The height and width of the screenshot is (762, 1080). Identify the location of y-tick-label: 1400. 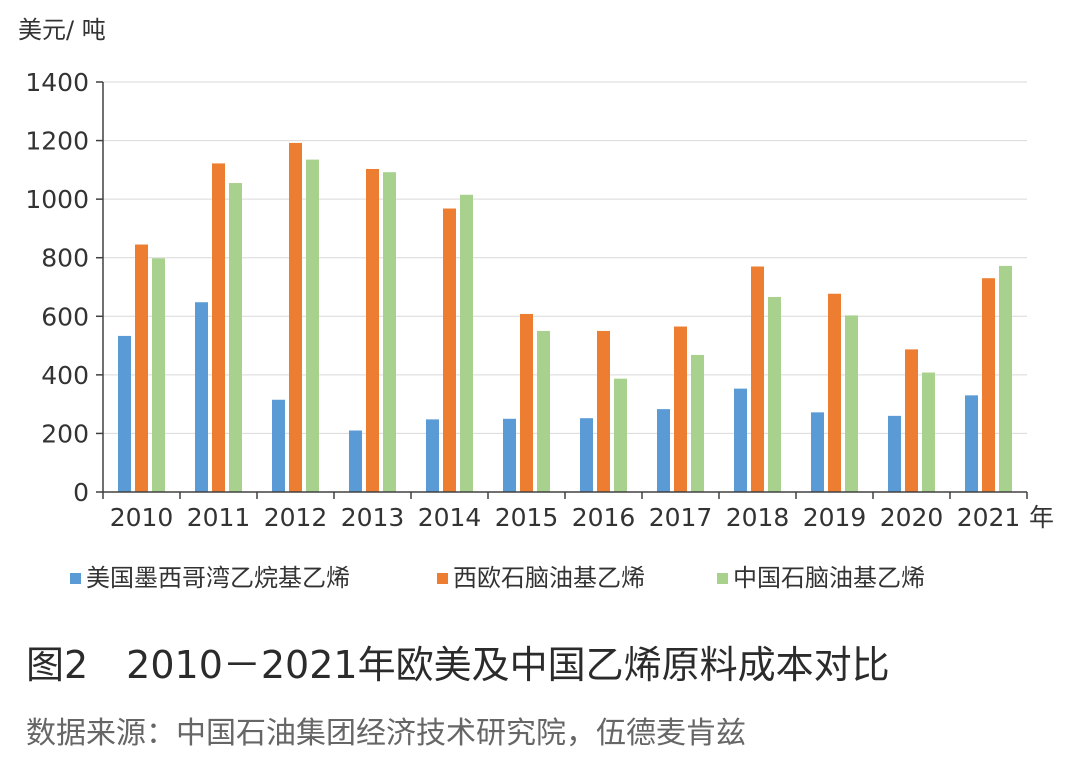
(57, 82).